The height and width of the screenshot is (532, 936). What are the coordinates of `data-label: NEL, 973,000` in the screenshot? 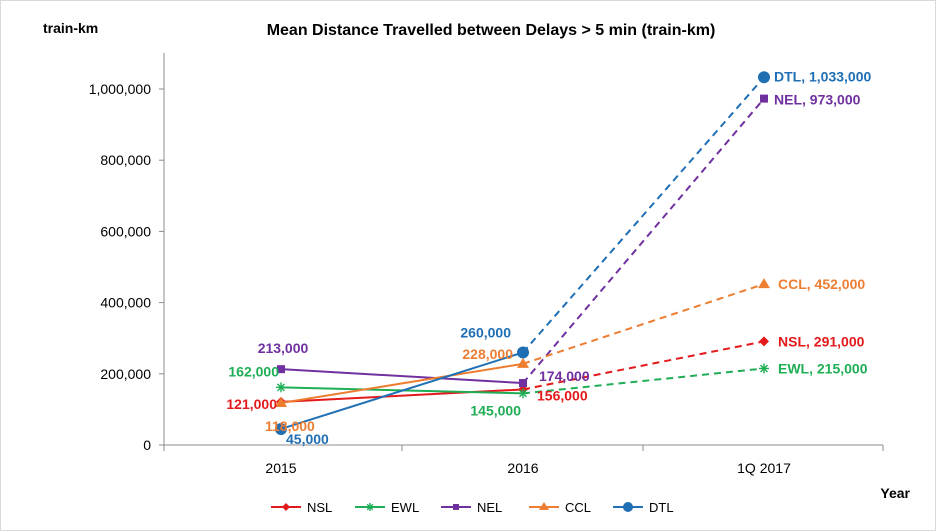 It's located at (817, 100).